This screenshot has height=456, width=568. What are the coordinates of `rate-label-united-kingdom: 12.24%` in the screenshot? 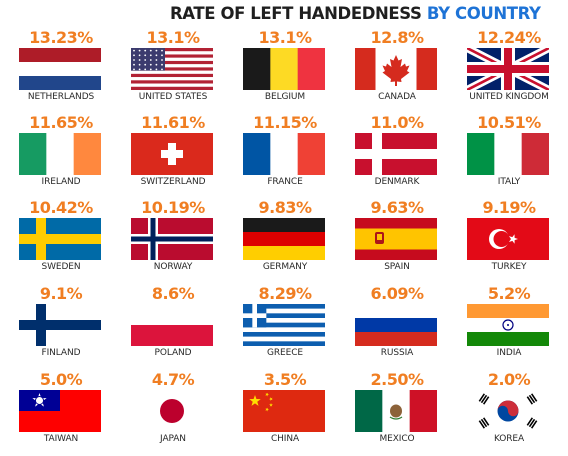 It's located at (509, 37).